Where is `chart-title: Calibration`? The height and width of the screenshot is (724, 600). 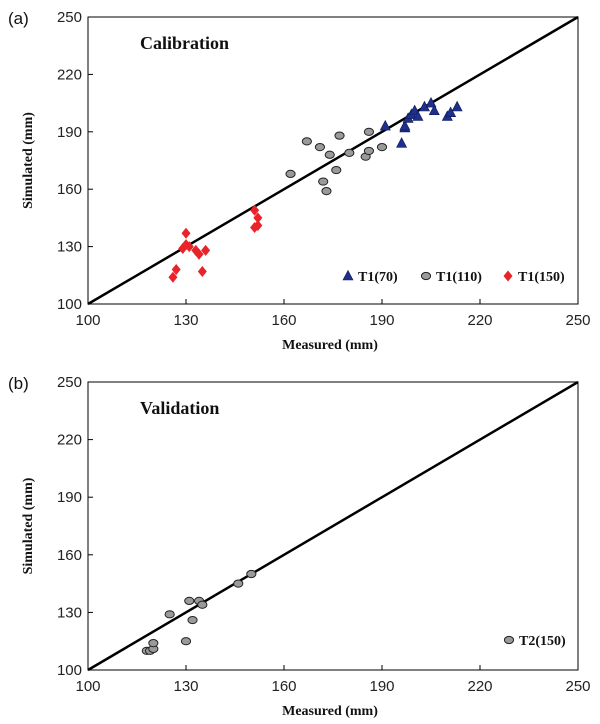
chart-title: Calibration is located at coordinates (184, 43).